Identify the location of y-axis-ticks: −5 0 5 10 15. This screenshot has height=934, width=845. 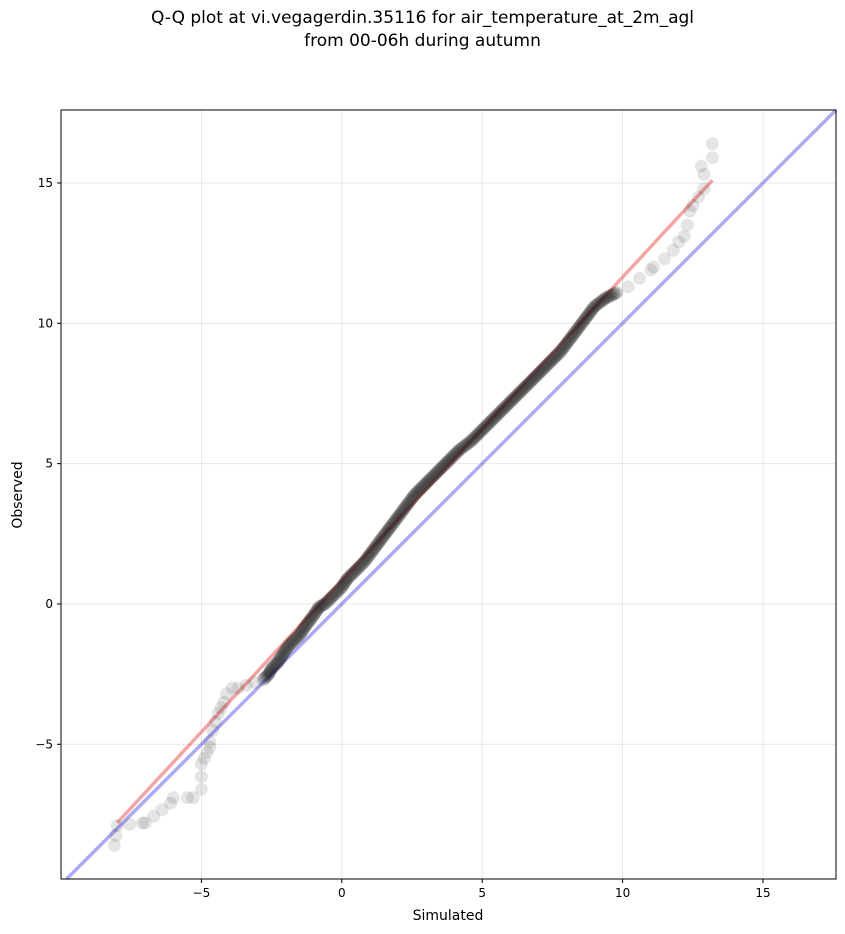
(48, 463).